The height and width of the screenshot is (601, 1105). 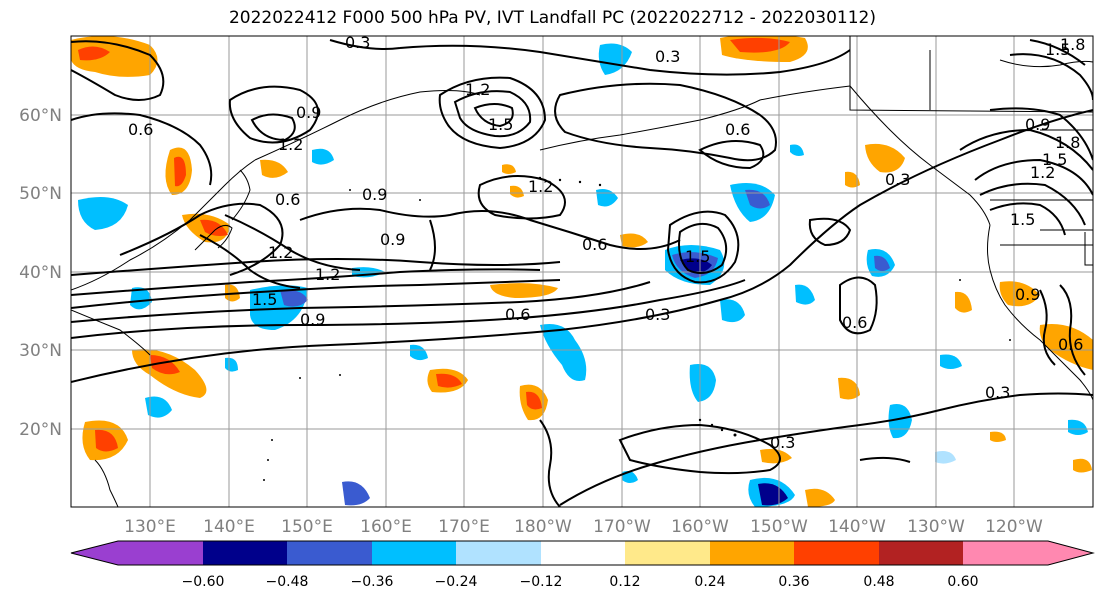 I want to click on lon-label: 140°E, so click(x=229, y=527).